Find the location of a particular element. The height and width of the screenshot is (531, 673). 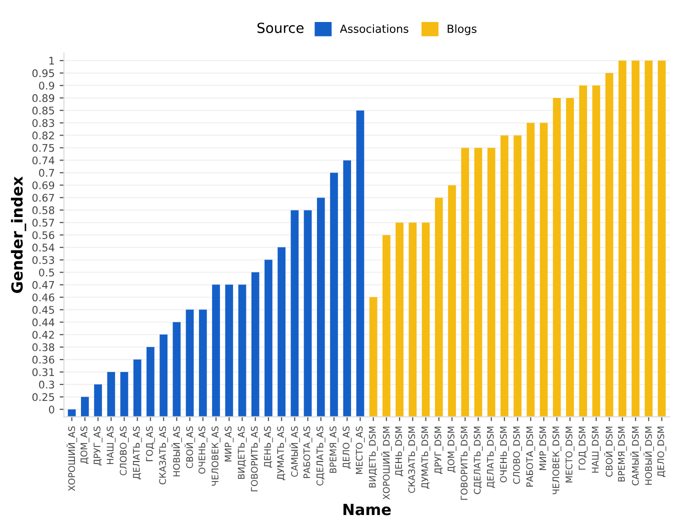

x-tick-label: ДЕЛО_AS is located at coordinates (347, 447).